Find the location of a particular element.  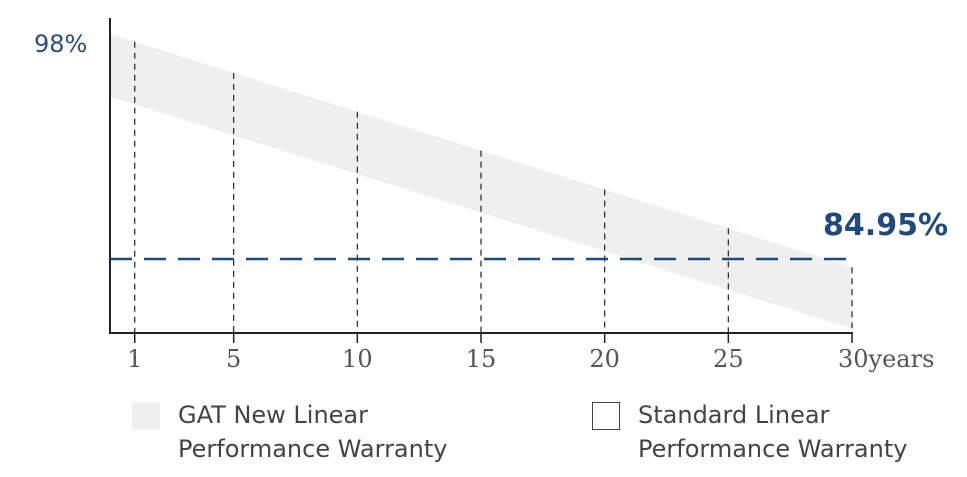

label-layer: 84.95% is located at coordinates (885, 225).